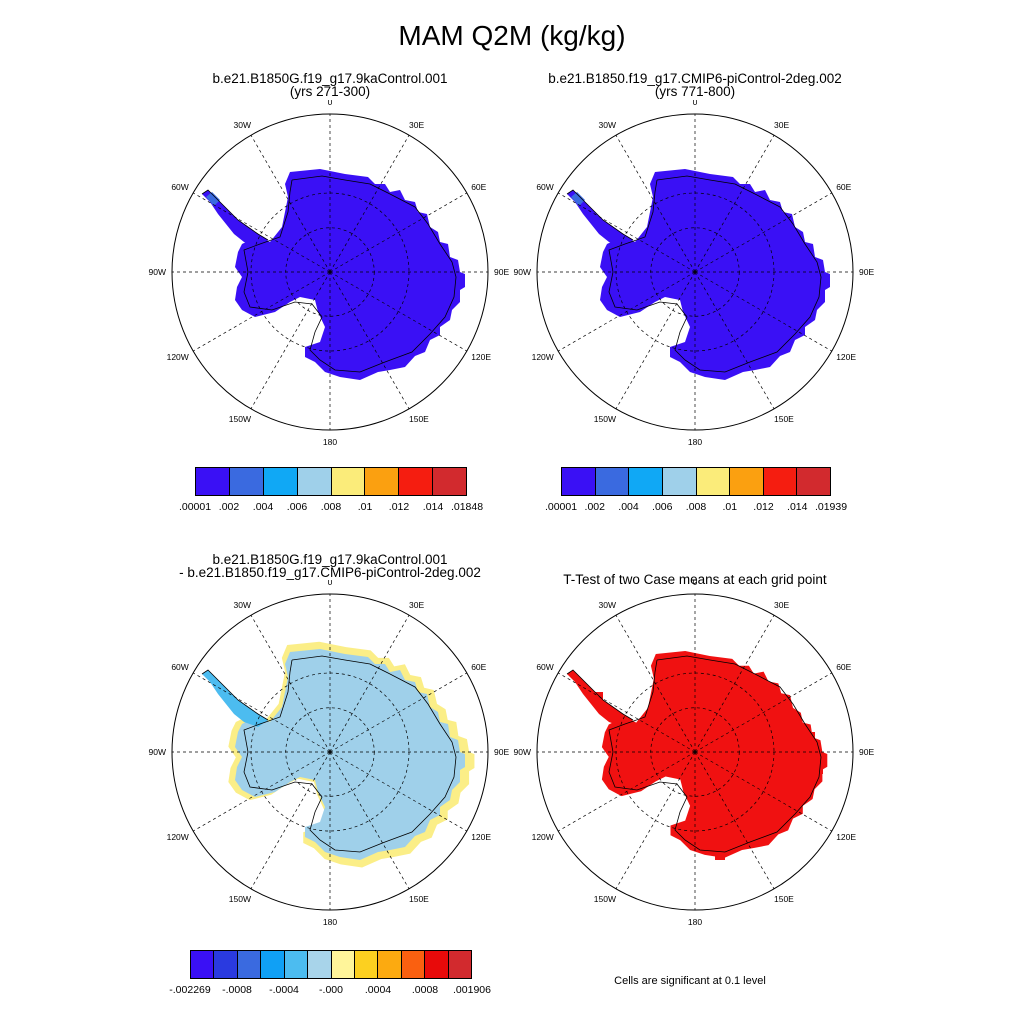 This screenshot has width=1024, height=1024. I want to click on colorbar-label: .0004, so click(378, 990).